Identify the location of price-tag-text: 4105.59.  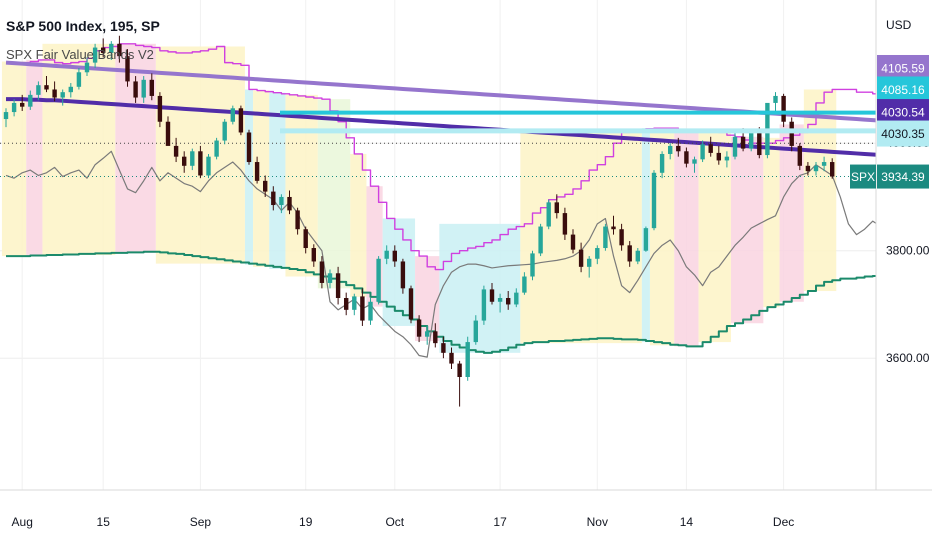
(903, 68).